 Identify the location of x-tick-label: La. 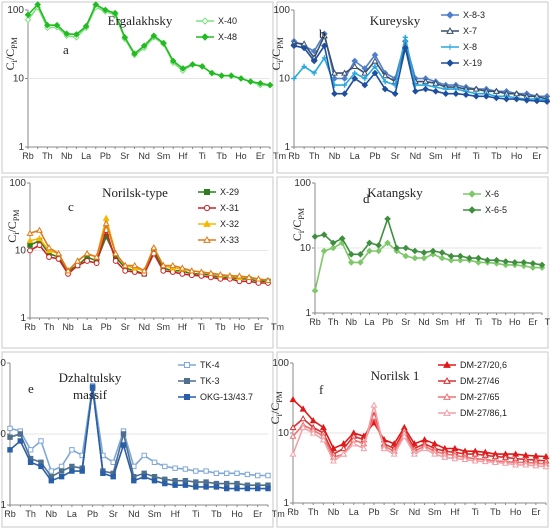
(369, 322).